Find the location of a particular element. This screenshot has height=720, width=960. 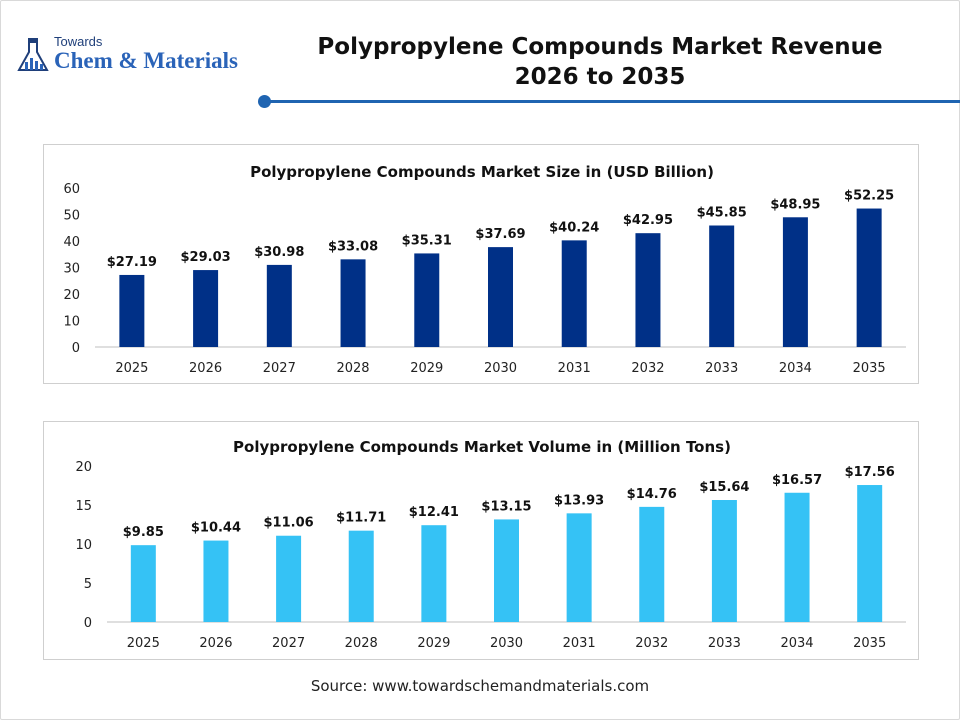

data-label: $15.64 is located at coordinates (724, 487).